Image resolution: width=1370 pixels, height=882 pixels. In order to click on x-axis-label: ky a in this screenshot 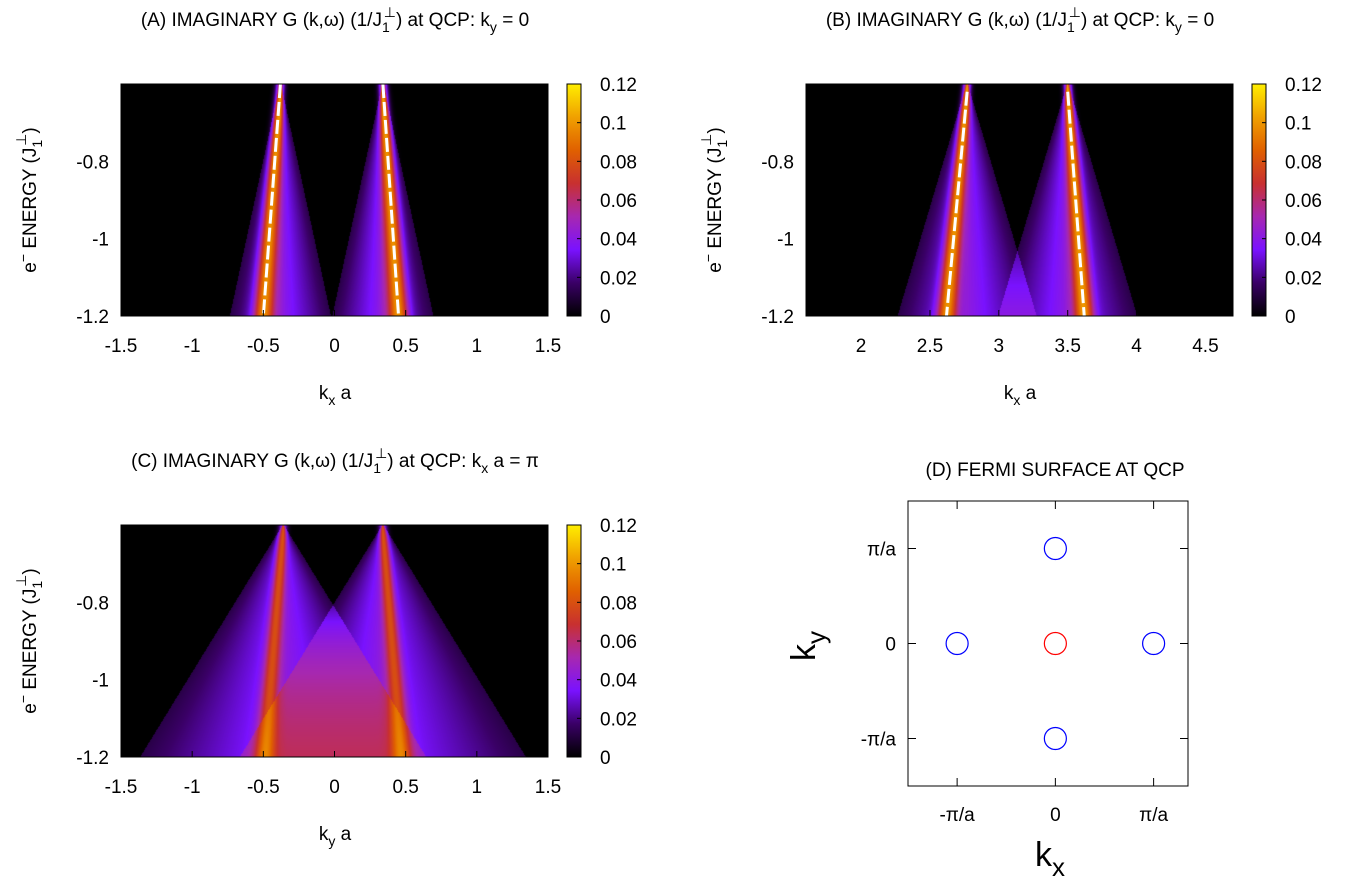, I will do `click(335, 836)`.